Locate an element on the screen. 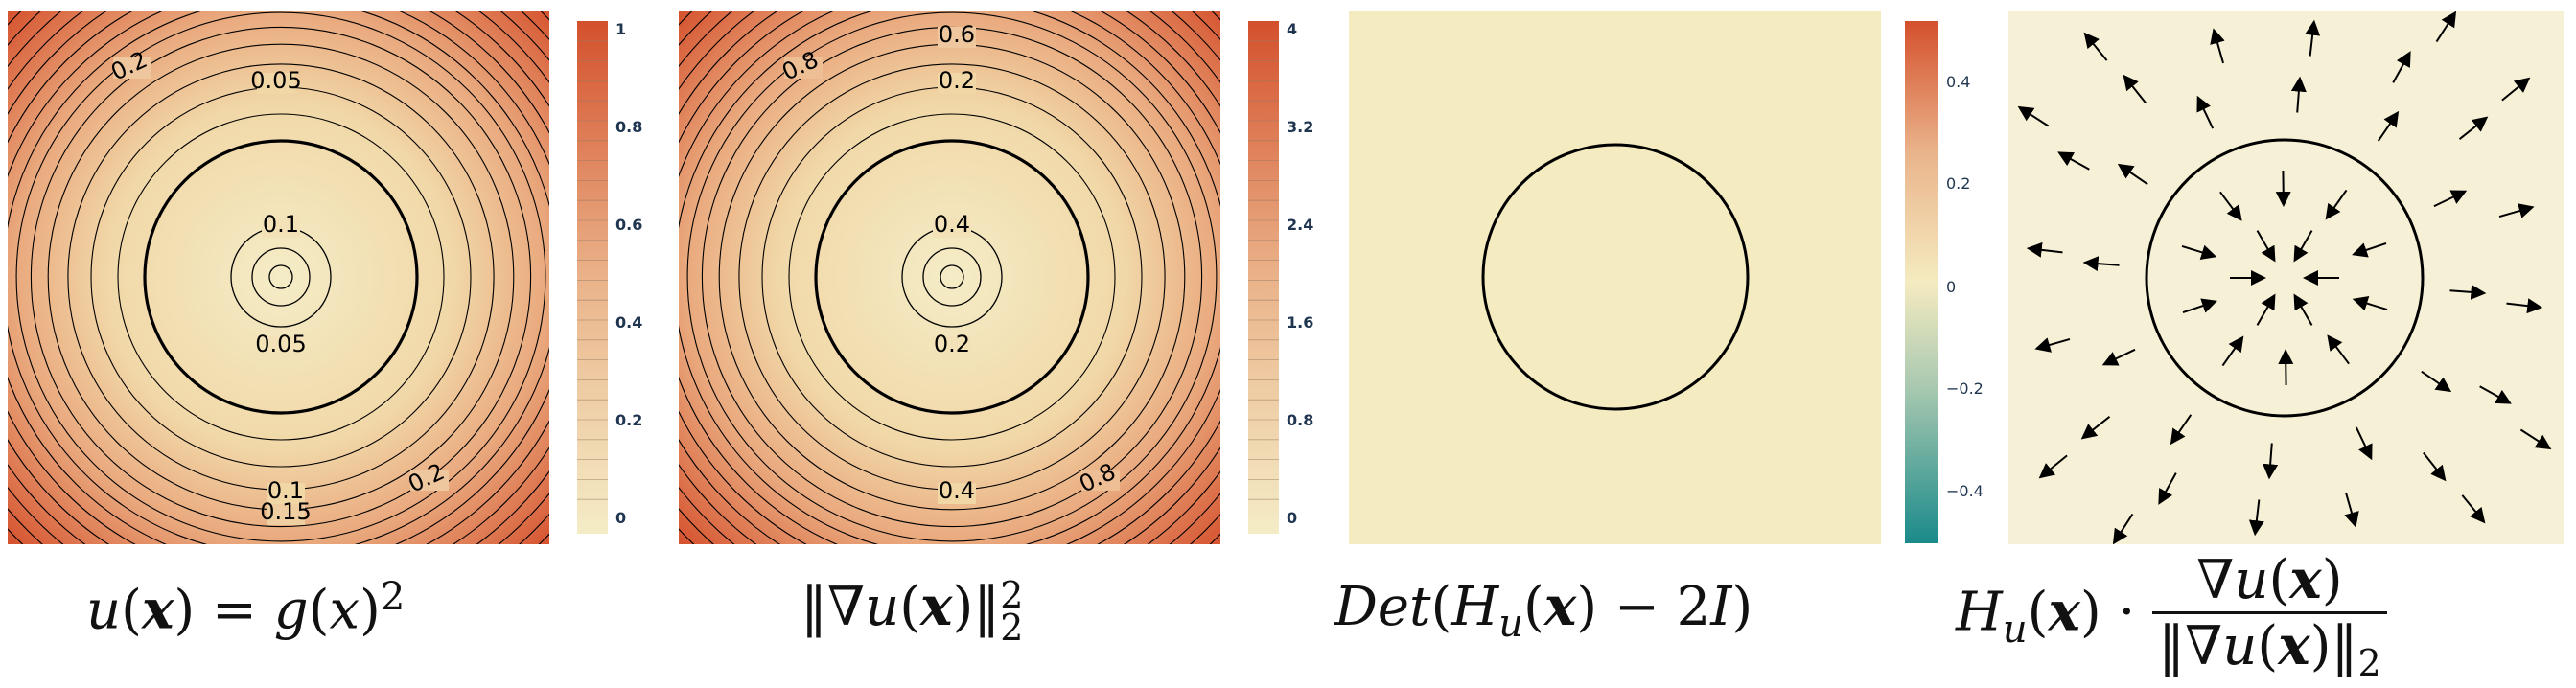  colorbar-tick: 3.2 is located at coordinates (1300, 127).